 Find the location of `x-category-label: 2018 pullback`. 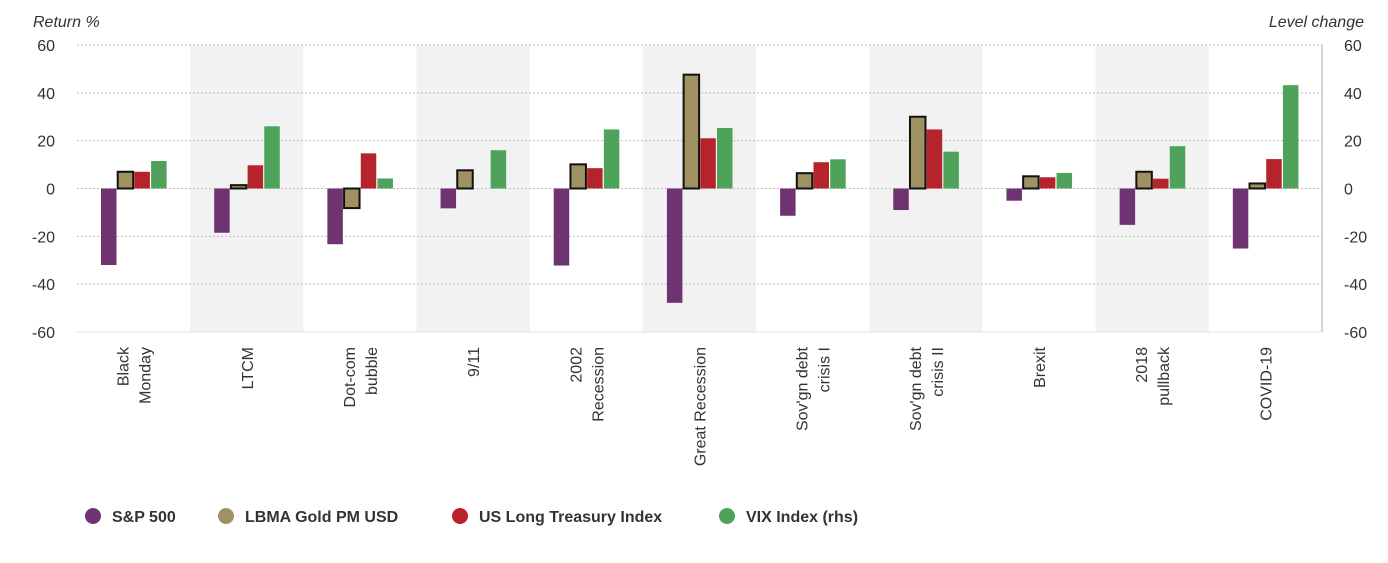

x-category-label: 2018 pullback is located at coordinates (1153, 376).